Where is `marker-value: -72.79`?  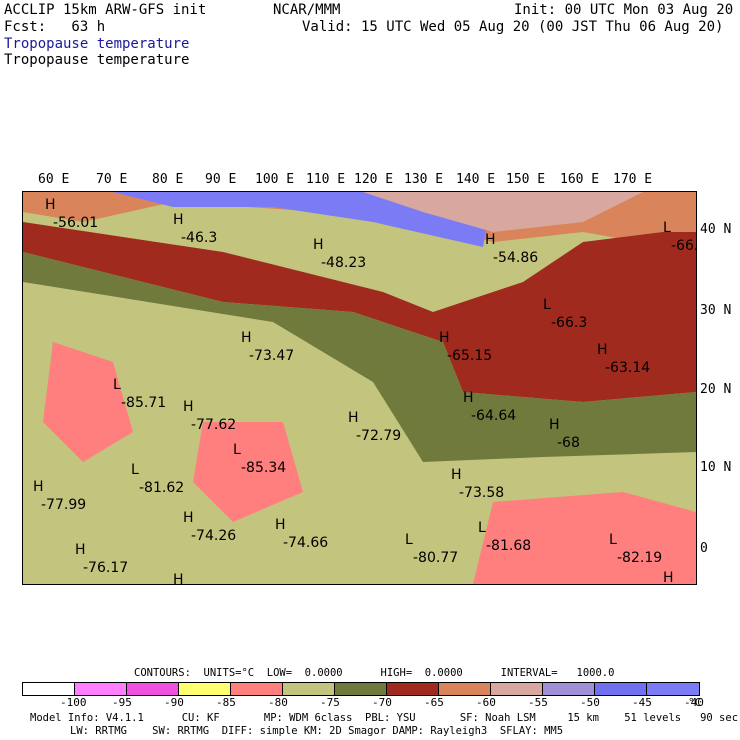
marker-value: -72.79 is located at coordinates (378, 436).